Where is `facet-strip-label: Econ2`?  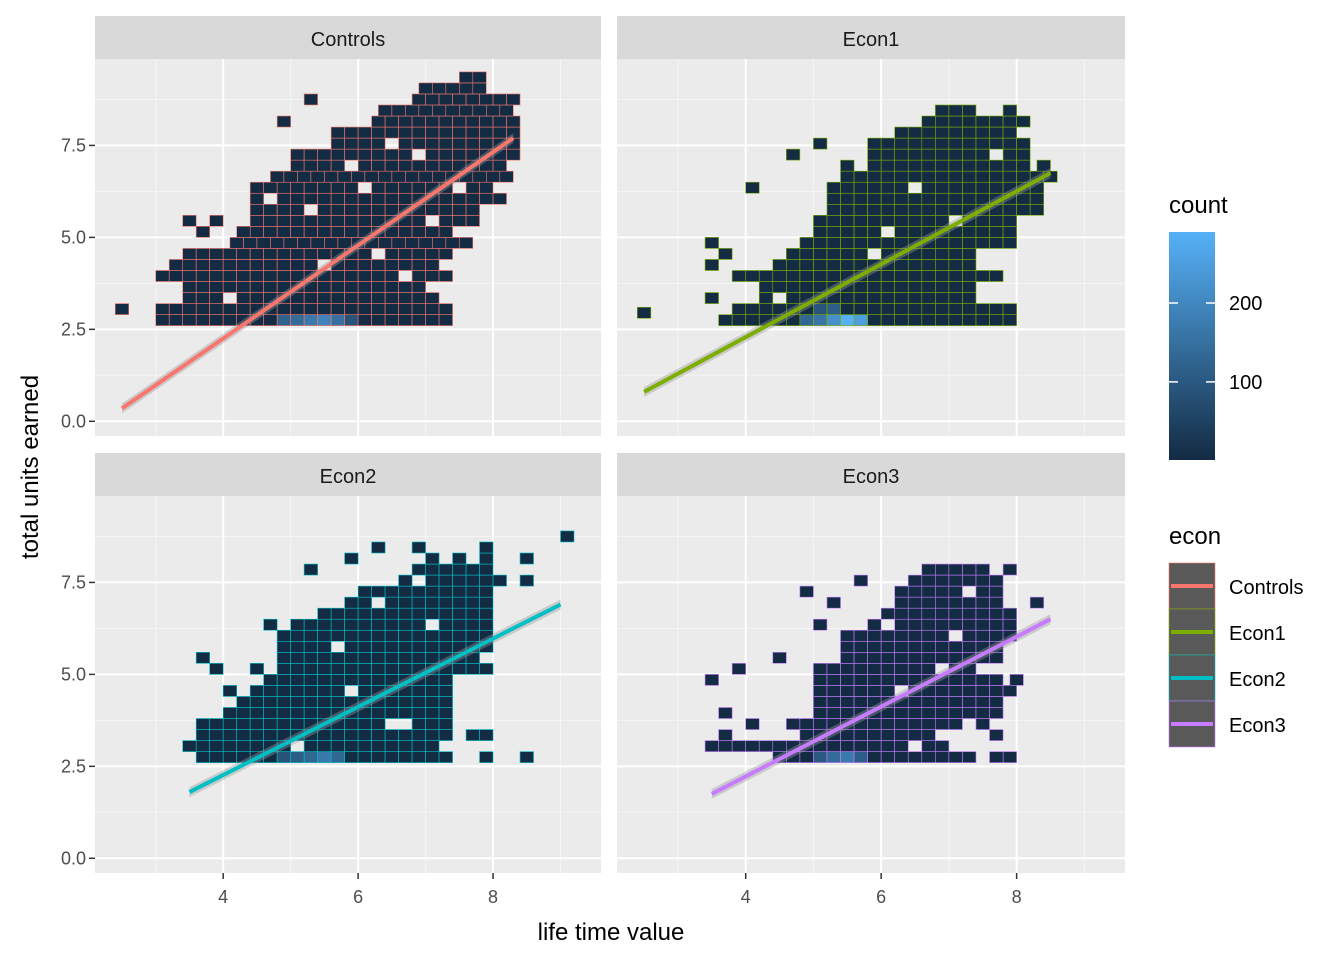
facet-strip-label: Econ2 is located at coordinates (348, 477).